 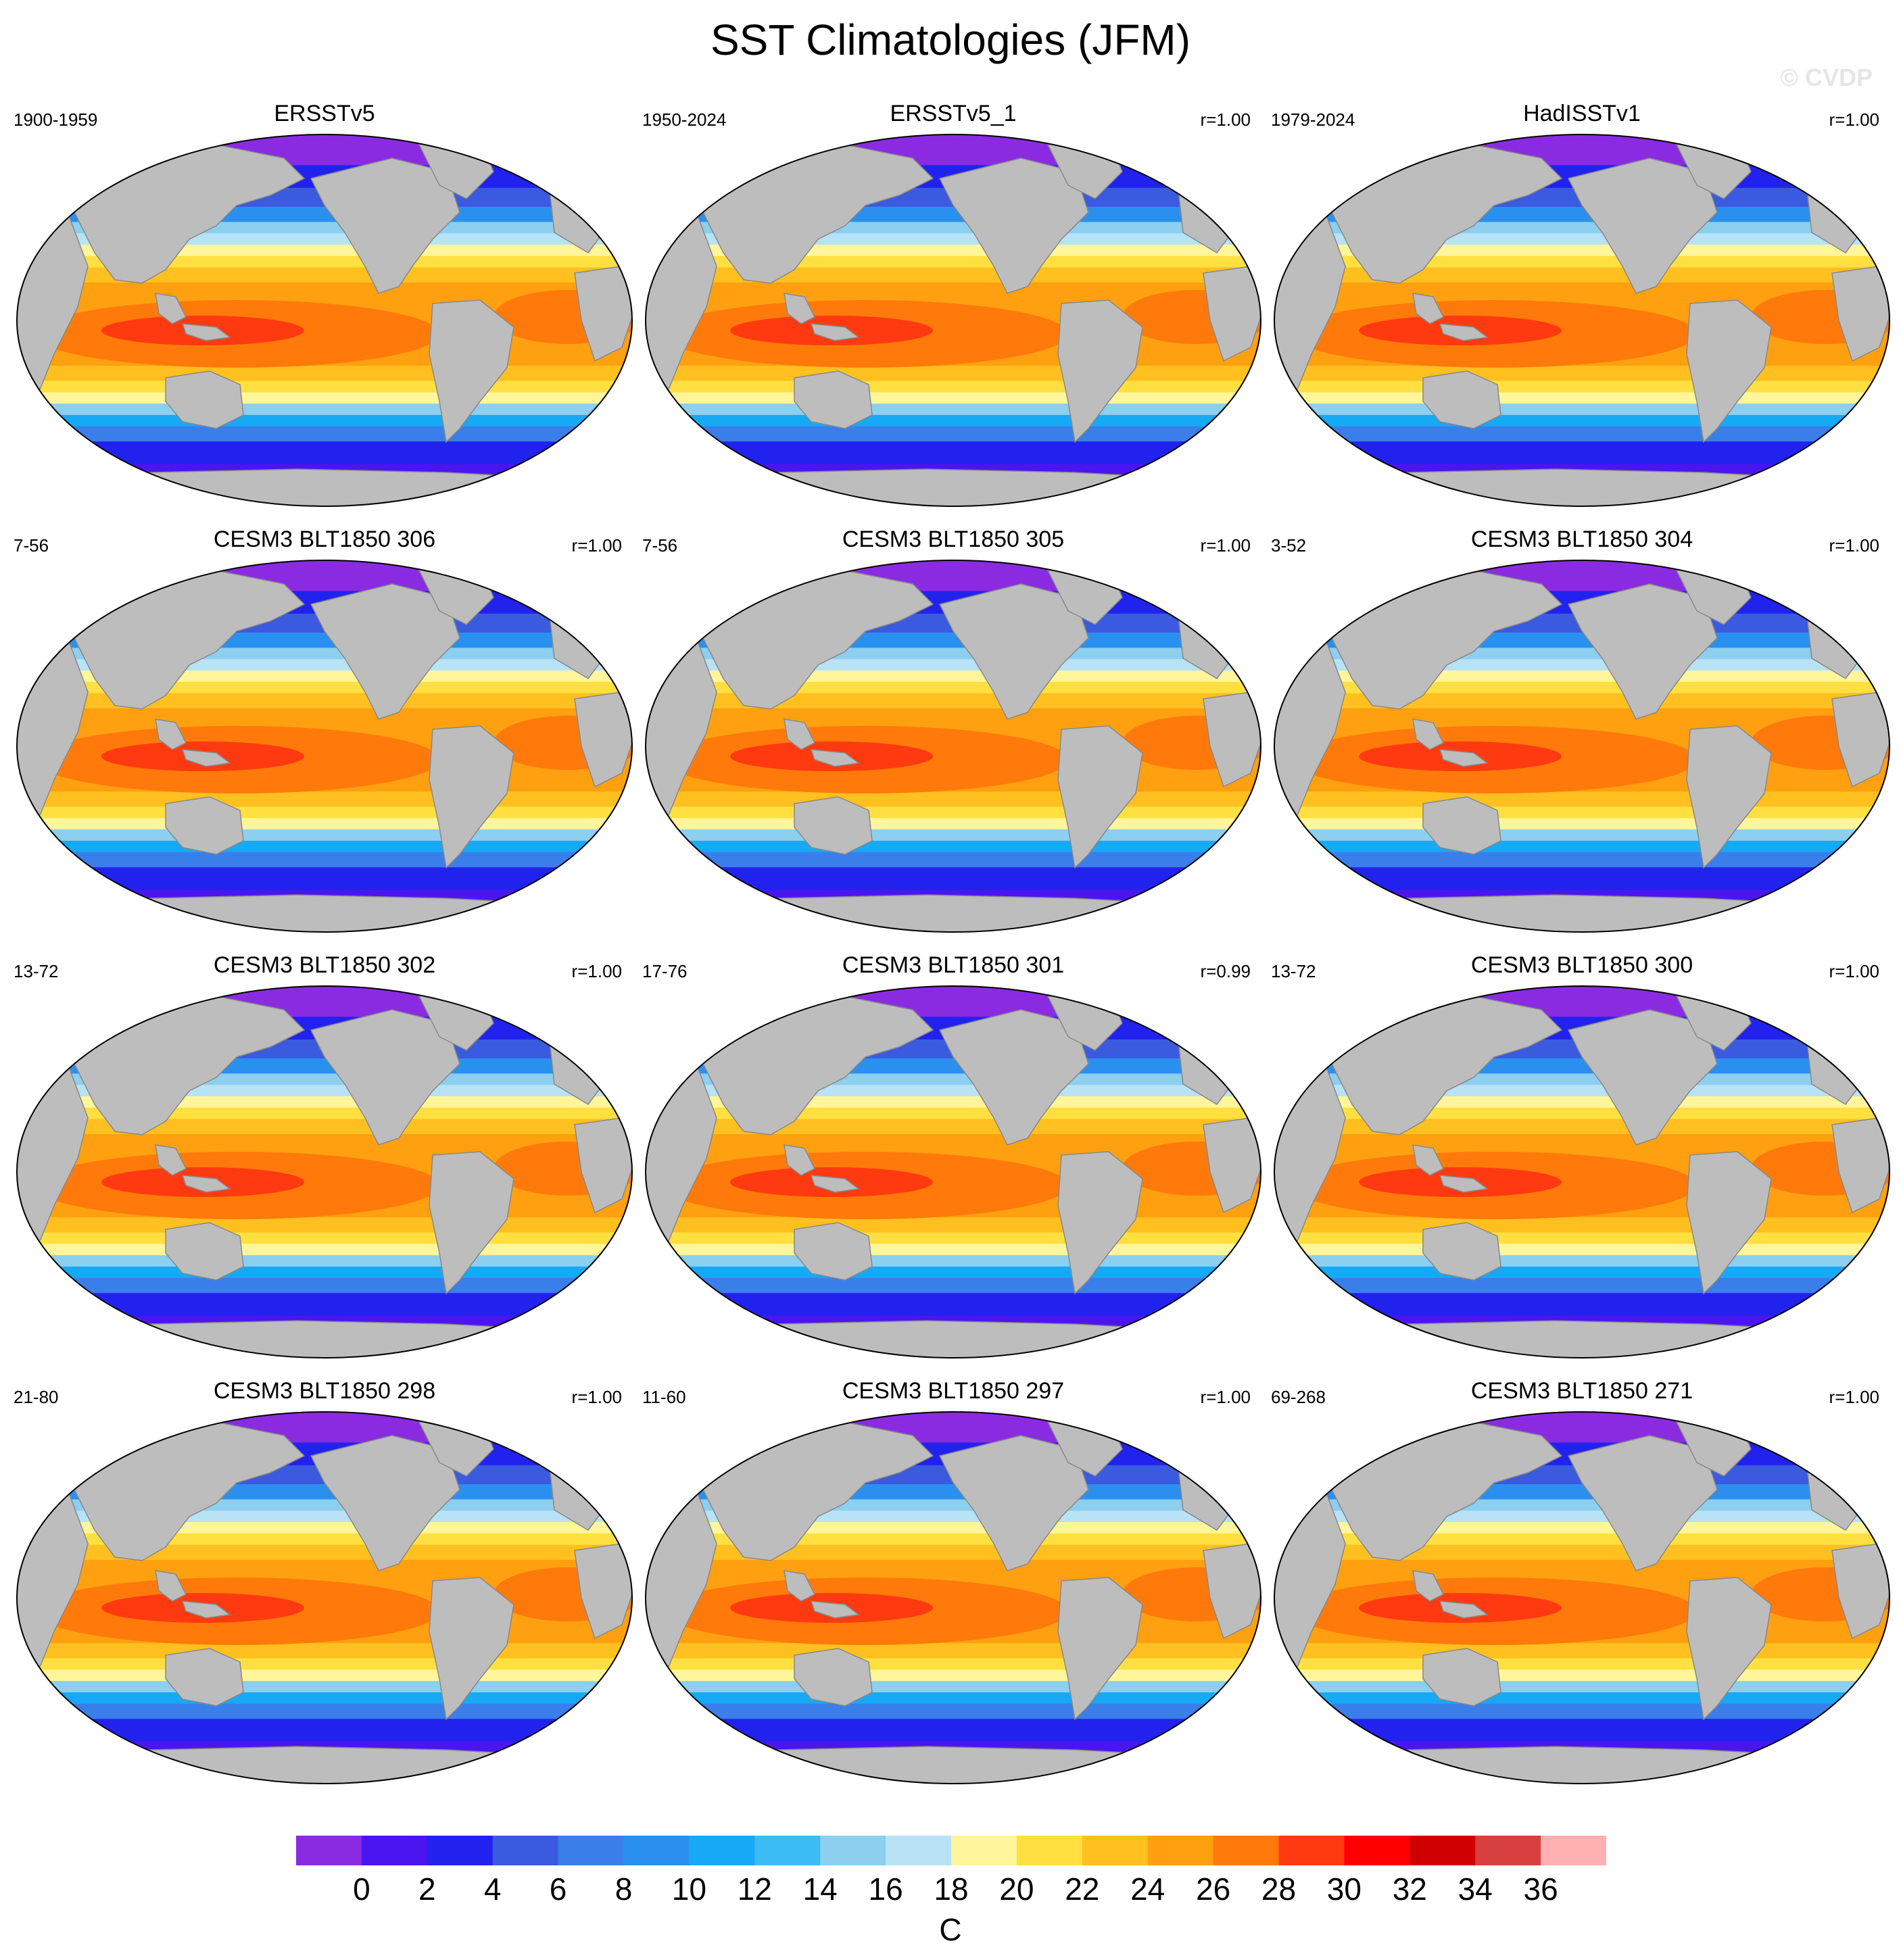 I want to click on map-panel: CESM3 BLT1850 297 11-60 r=1.00, so click(x=953, y=1586).